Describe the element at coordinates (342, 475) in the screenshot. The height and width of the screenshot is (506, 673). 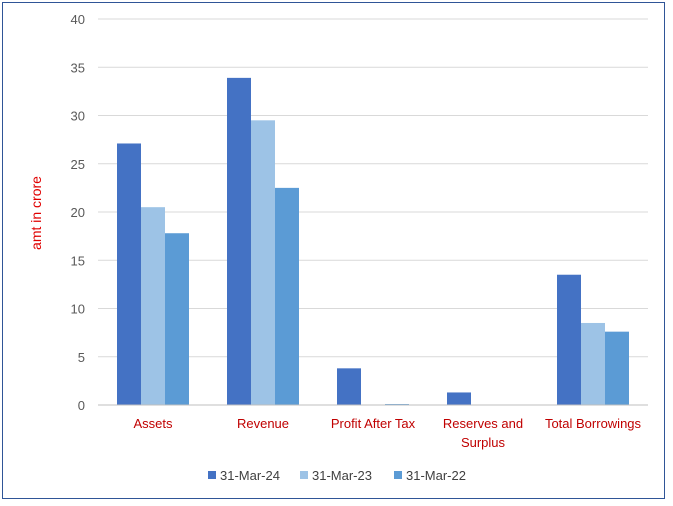
I see `legend-label: 31-Mar-23` at that location.